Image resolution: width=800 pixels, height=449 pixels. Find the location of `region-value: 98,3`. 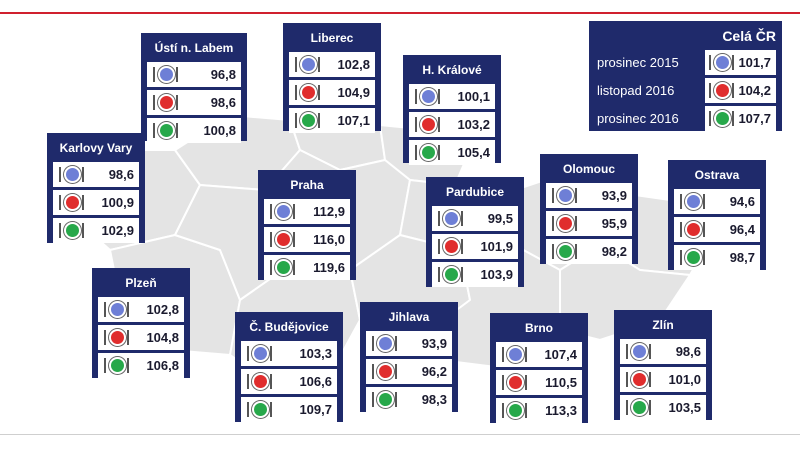

region-value: 98,3 is located at coordinates (434, 399).